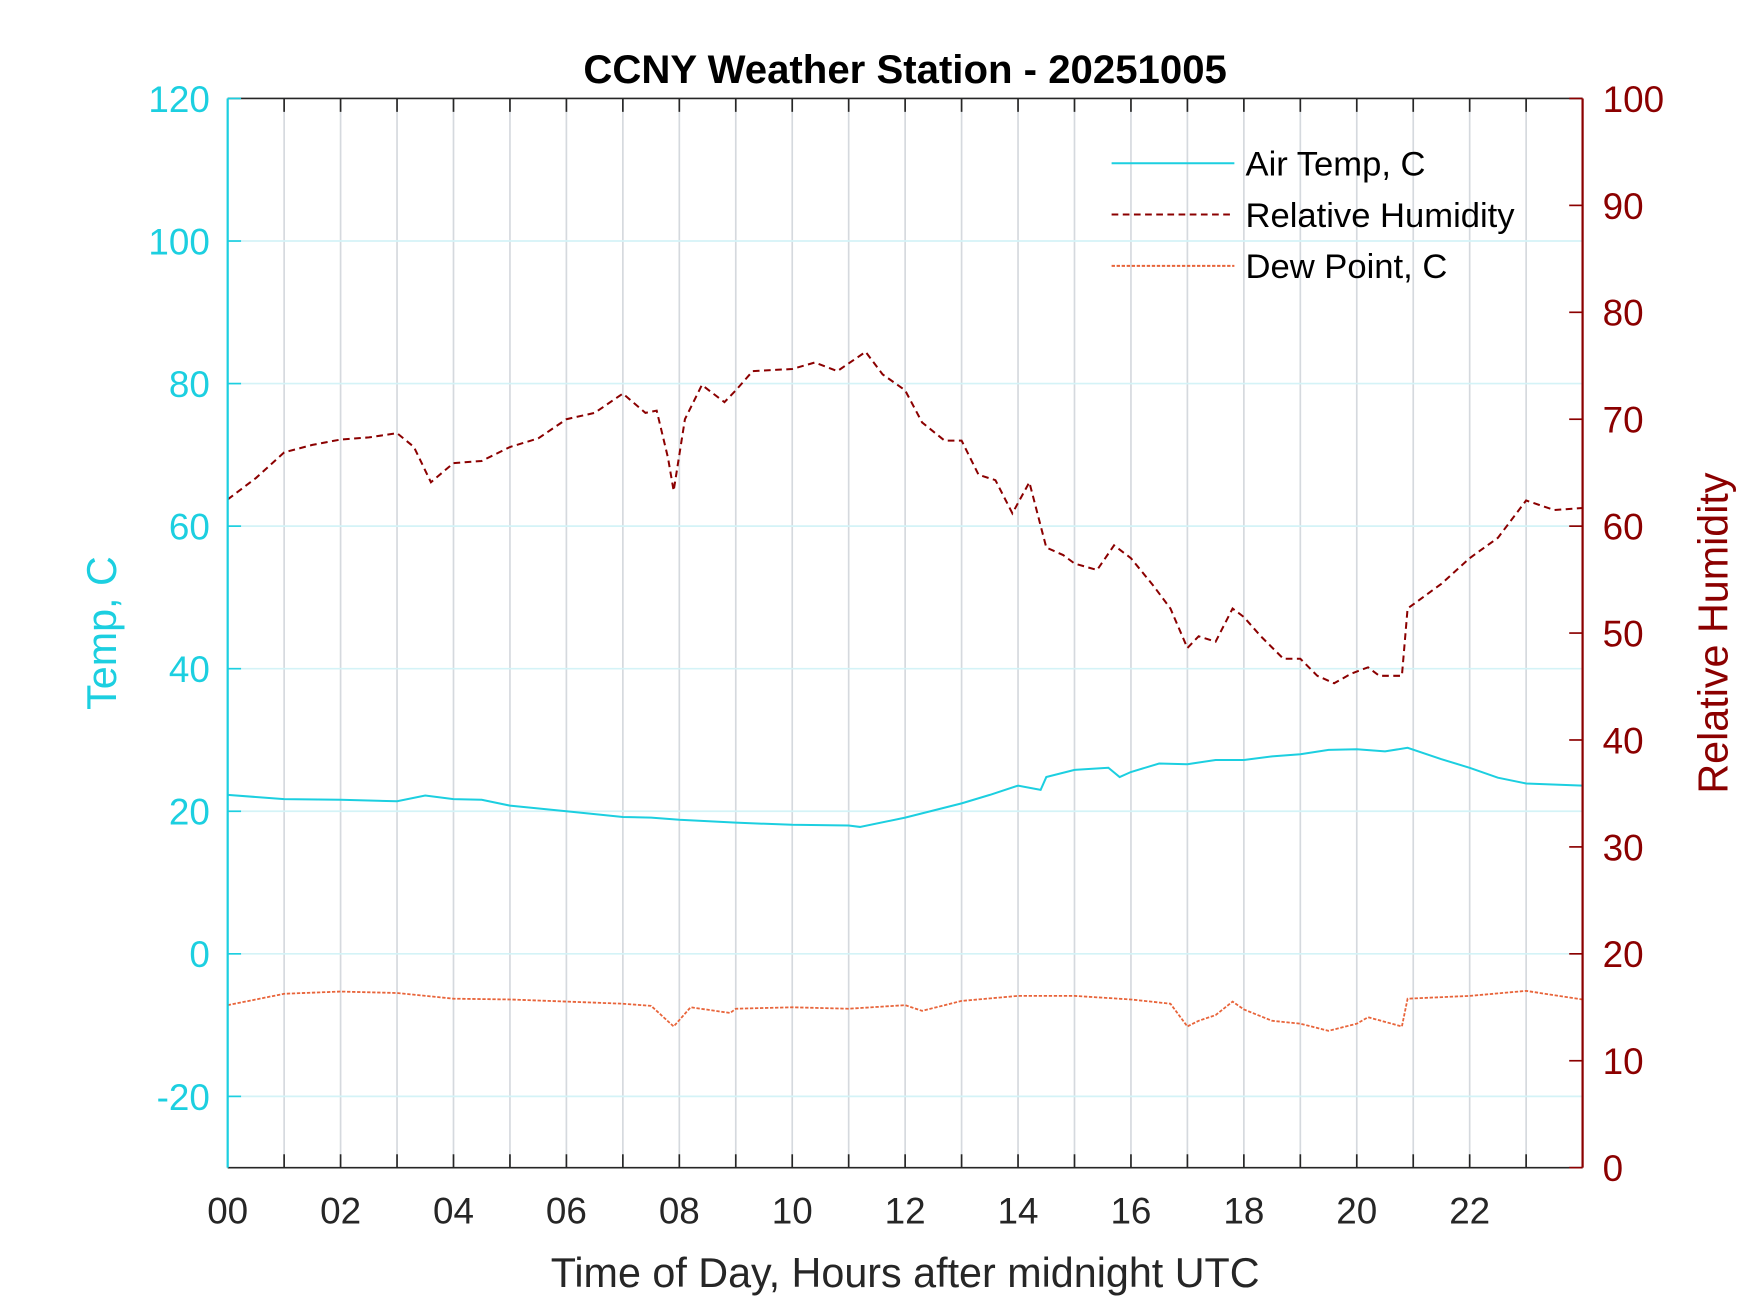 The image size is (1750, 1313). I want to click on right-tick-label: 30, so click(1623, 847).